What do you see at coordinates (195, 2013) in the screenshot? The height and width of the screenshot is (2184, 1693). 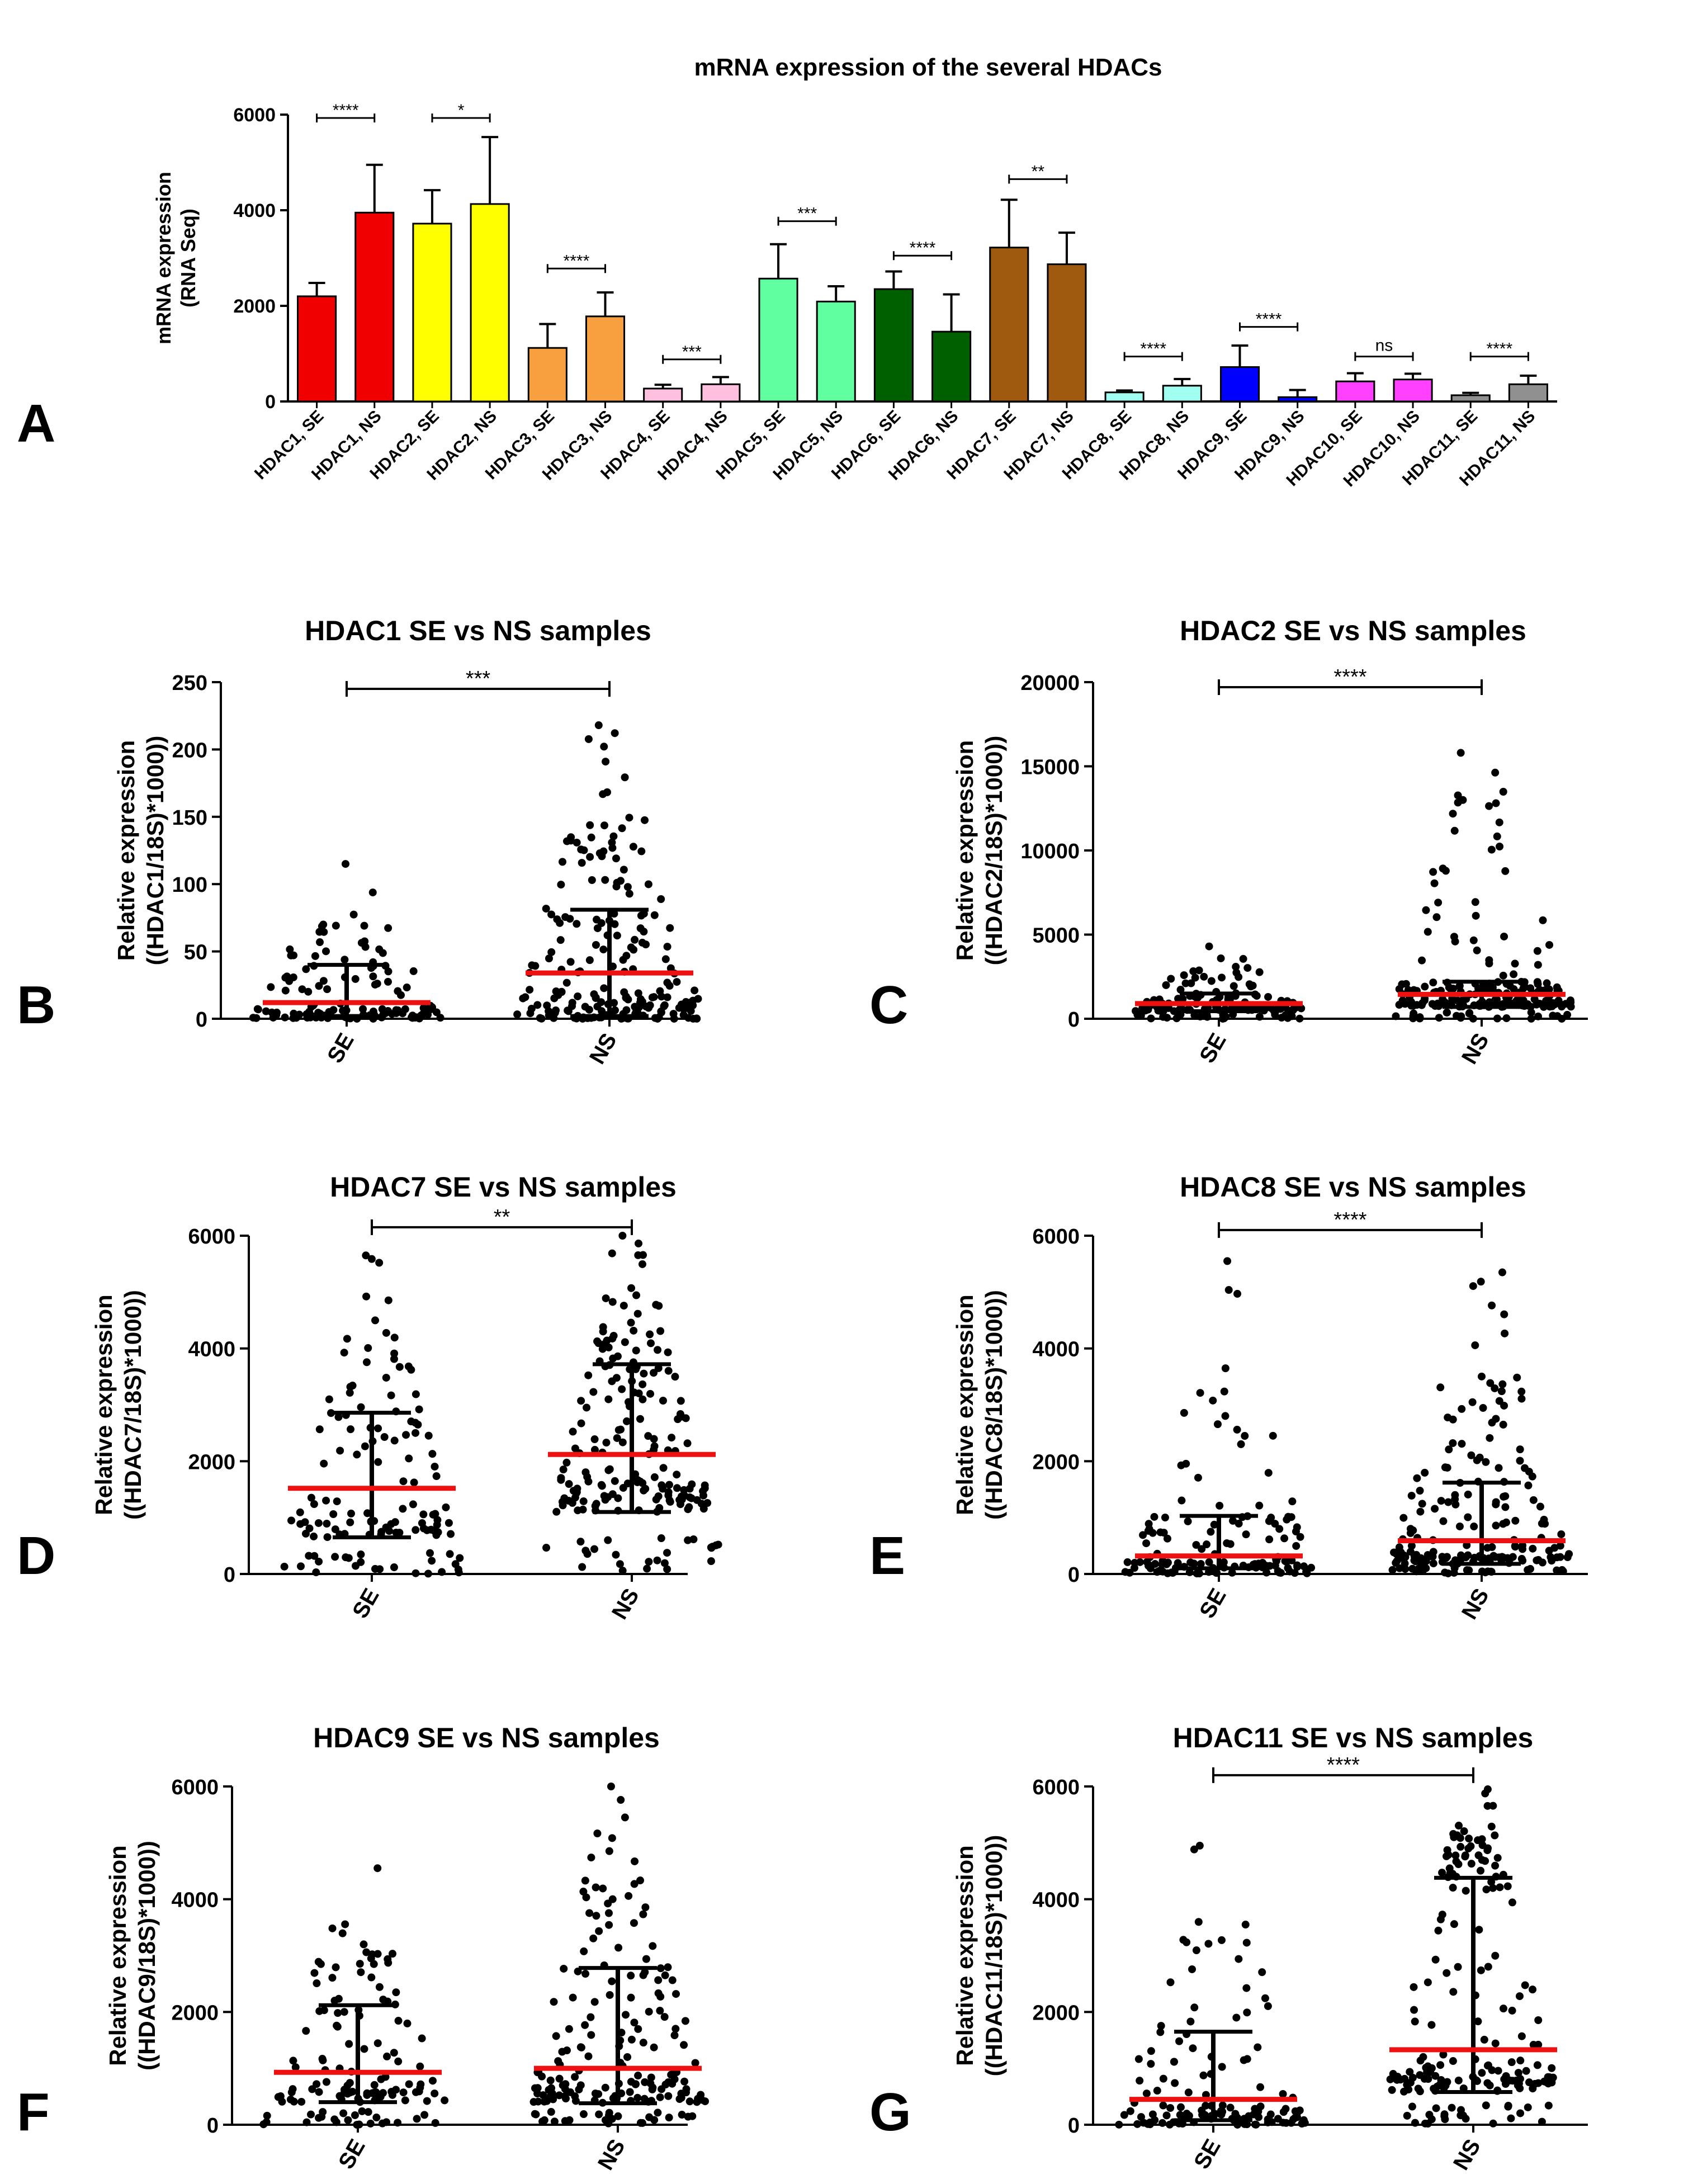 I see `chart-f-ytick-label: 2000` at bounding box center [195, 2013].